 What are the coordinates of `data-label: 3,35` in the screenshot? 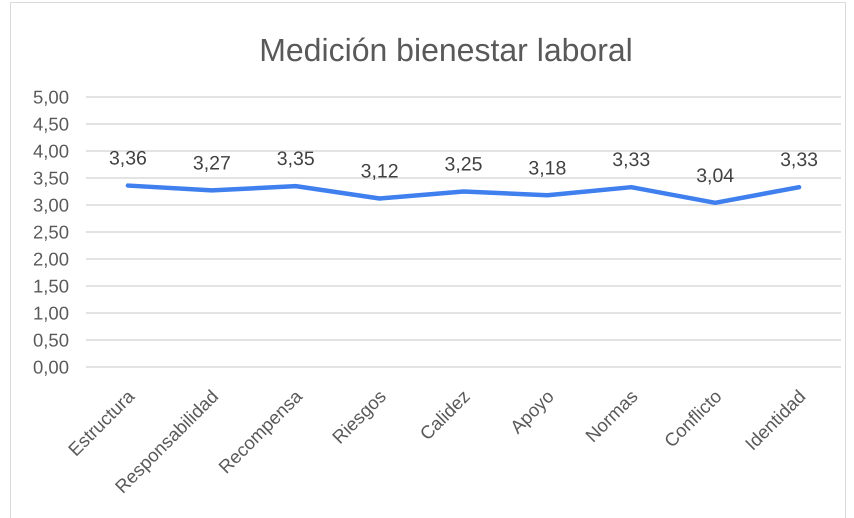 It's located at (295, 159).